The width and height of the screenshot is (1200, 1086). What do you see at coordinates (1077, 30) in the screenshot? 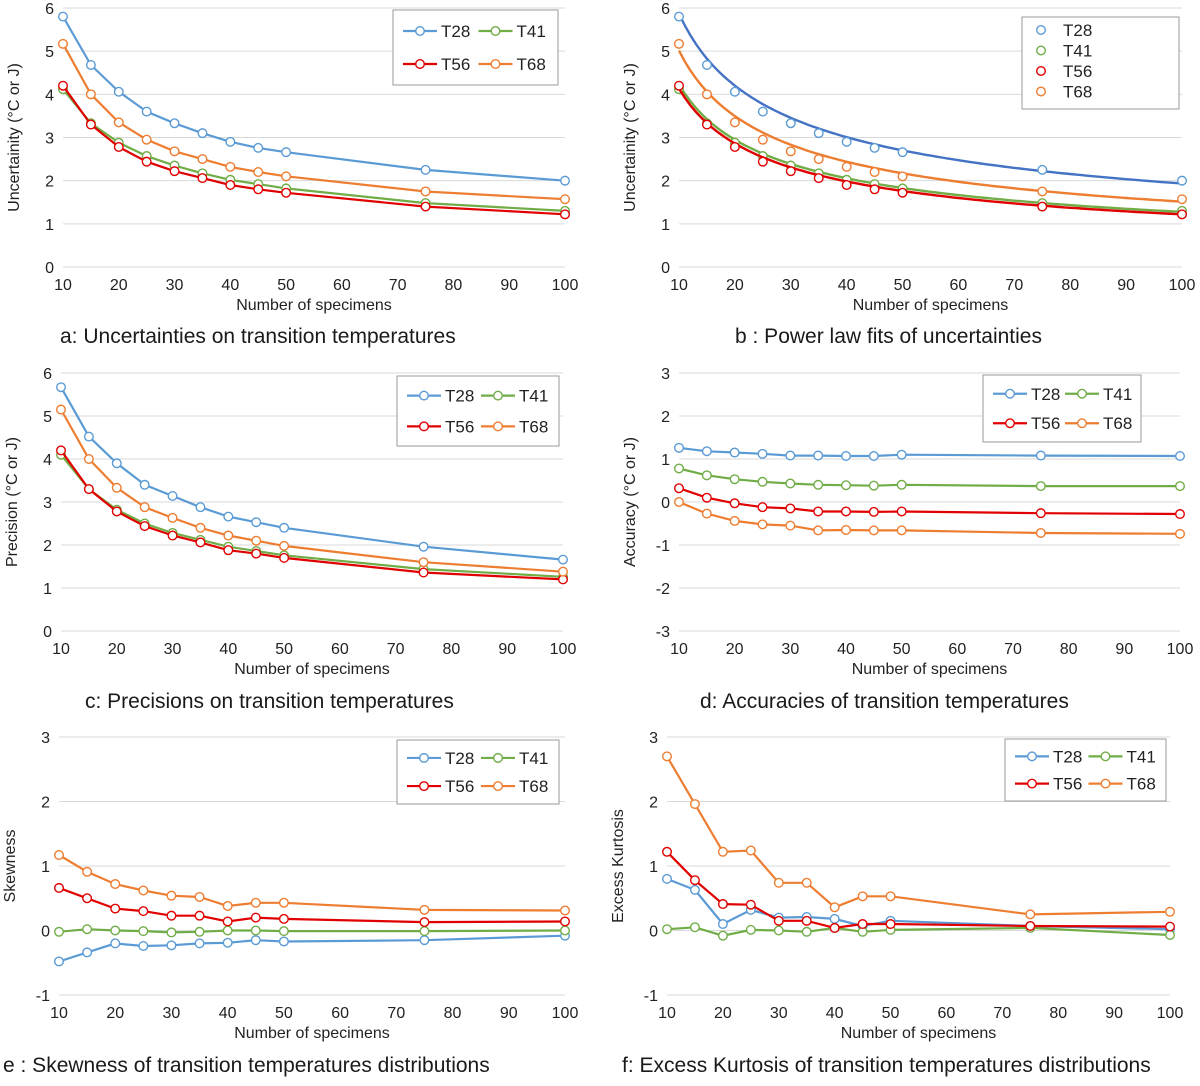
I see `legend-label-b-T28: T28` at bounding box center [1077, 30].